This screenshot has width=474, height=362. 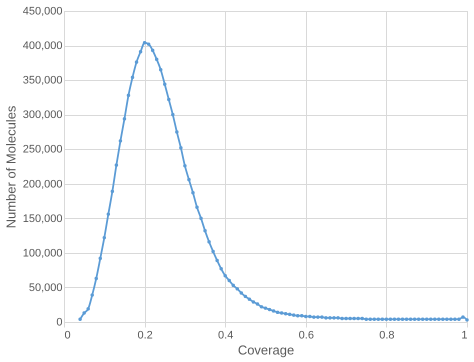 What do you see at coordinates (145, 336) in the screenshot?
I see `x-tick-label: 0.2` at bounding box center [145, 336].